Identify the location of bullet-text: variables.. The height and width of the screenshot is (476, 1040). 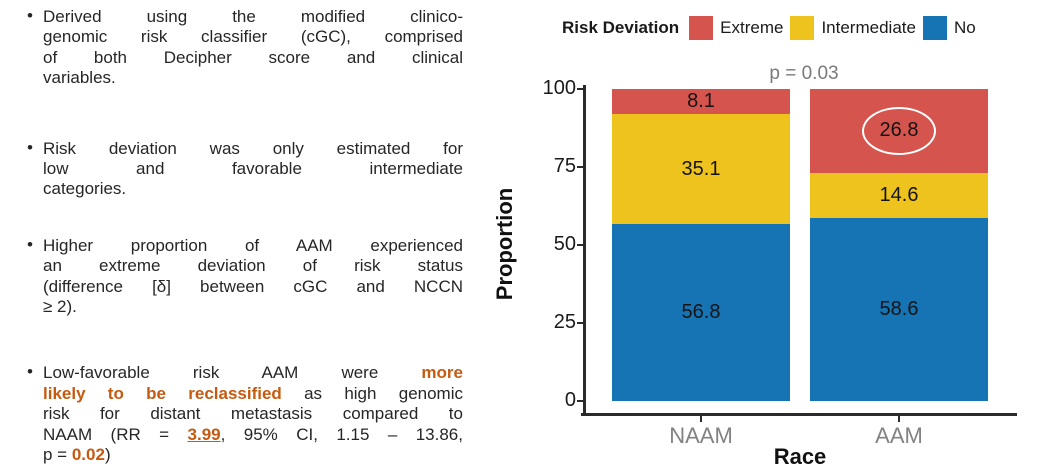
(79, 78).